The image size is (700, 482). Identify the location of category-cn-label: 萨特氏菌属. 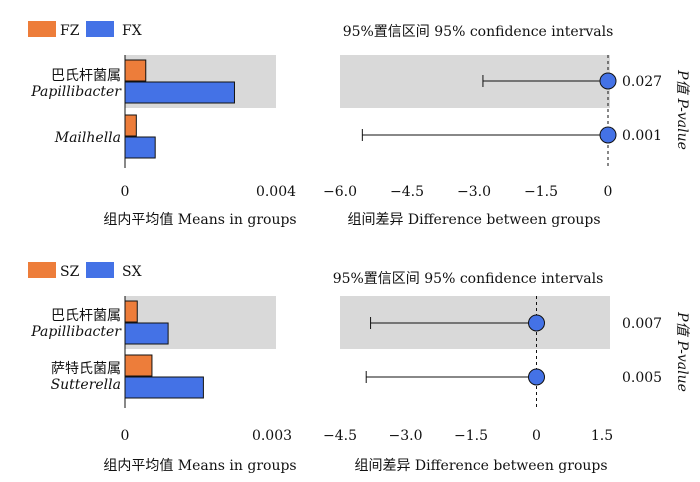
(86, 369).